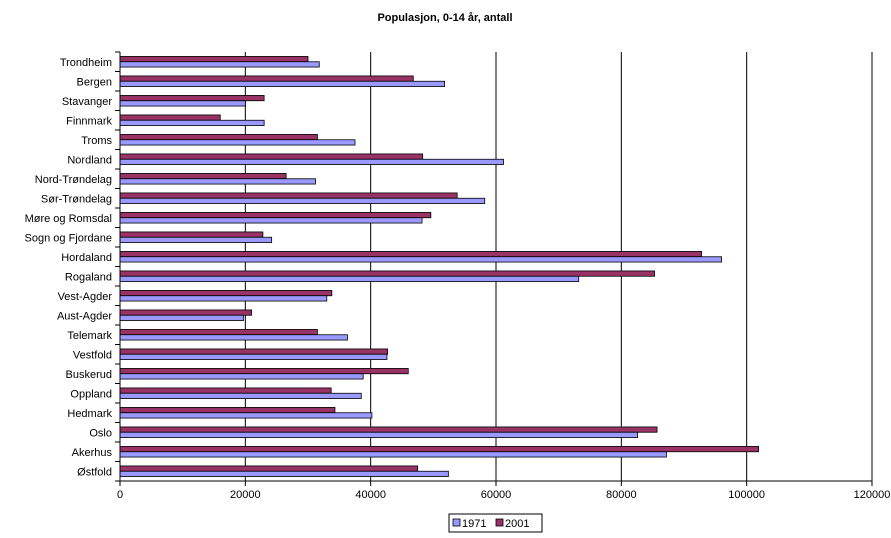  I want to click on category-label: Troms, so click(96, 141).